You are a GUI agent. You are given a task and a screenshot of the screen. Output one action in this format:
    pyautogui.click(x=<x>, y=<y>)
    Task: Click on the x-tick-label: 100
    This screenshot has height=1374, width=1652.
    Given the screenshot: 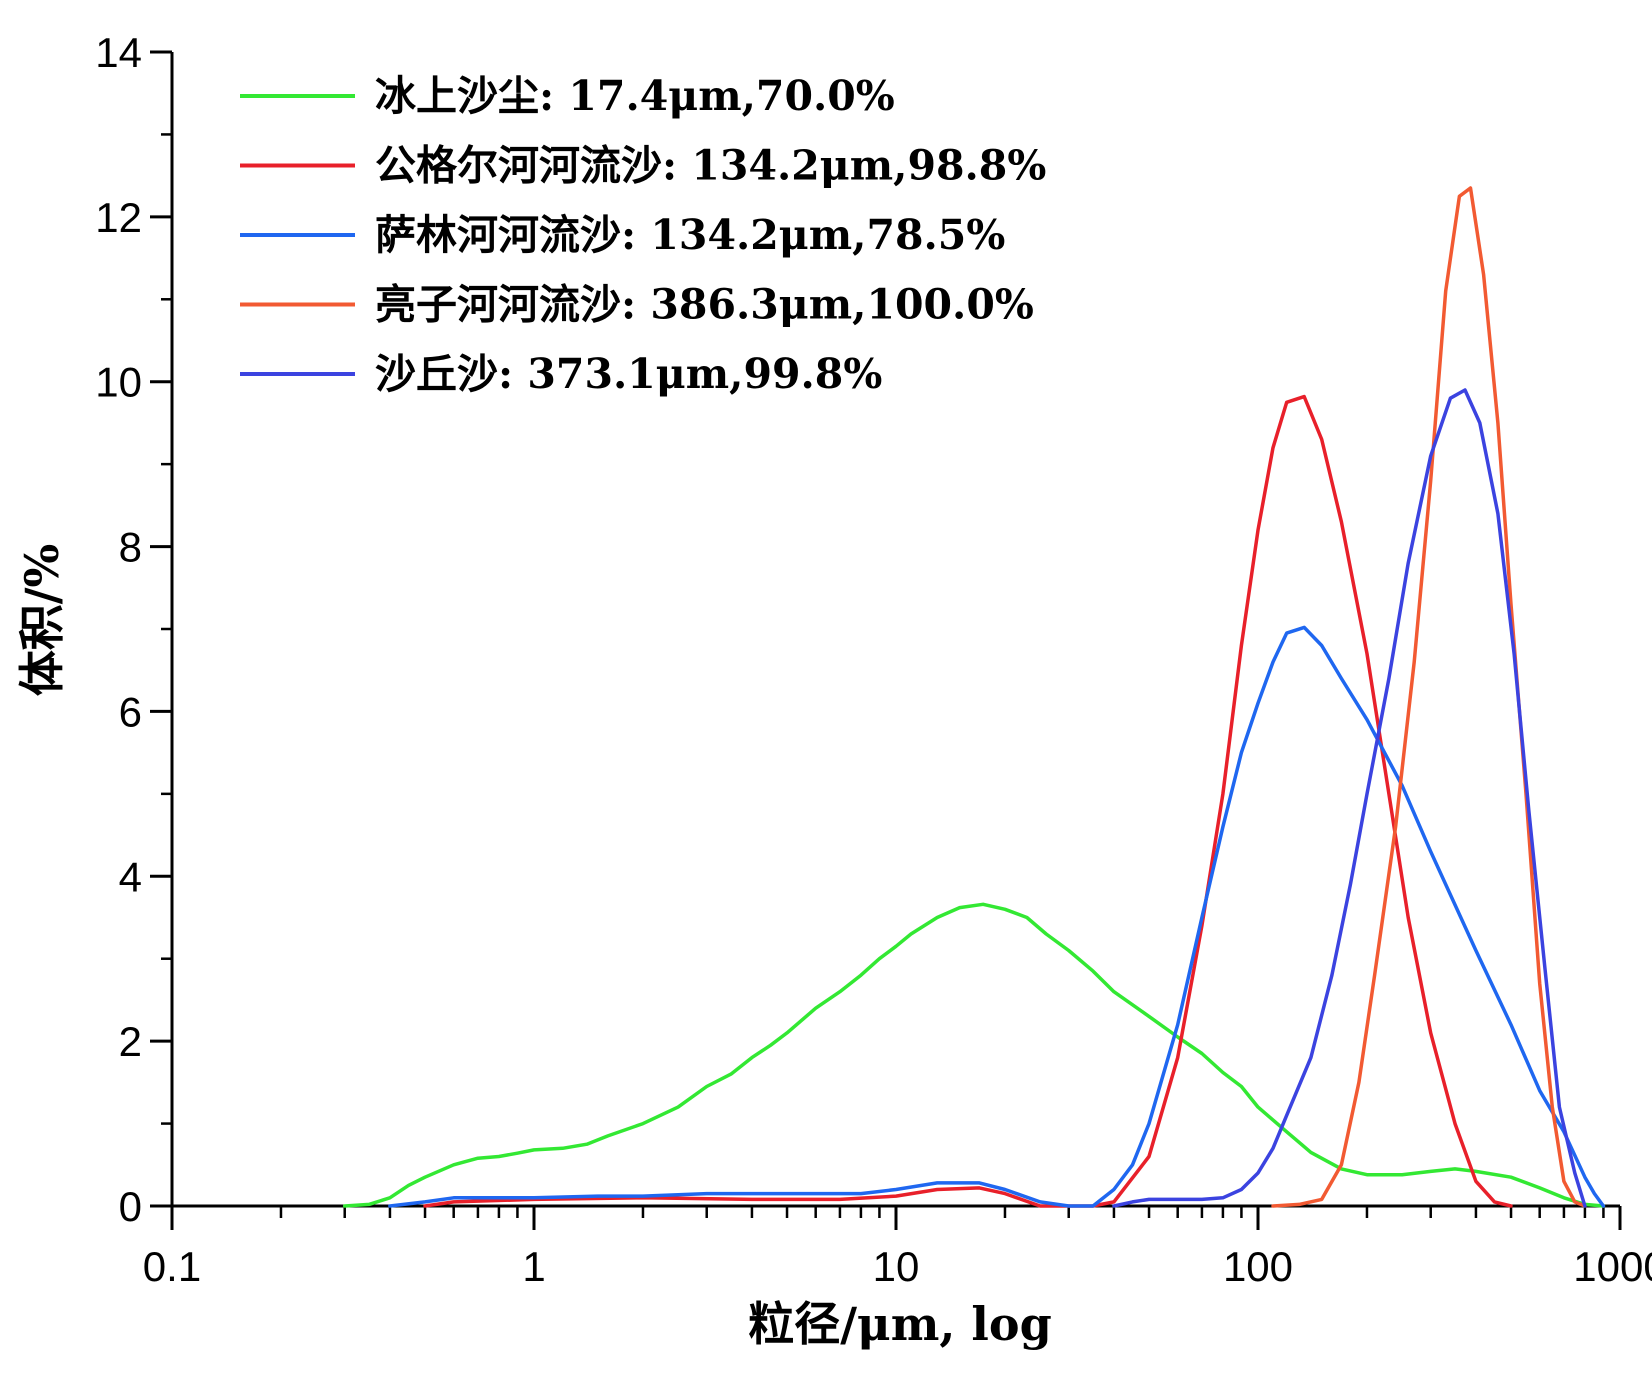 What is the action you would take?
    pyautogui.click(x=1258, y=1266)
    